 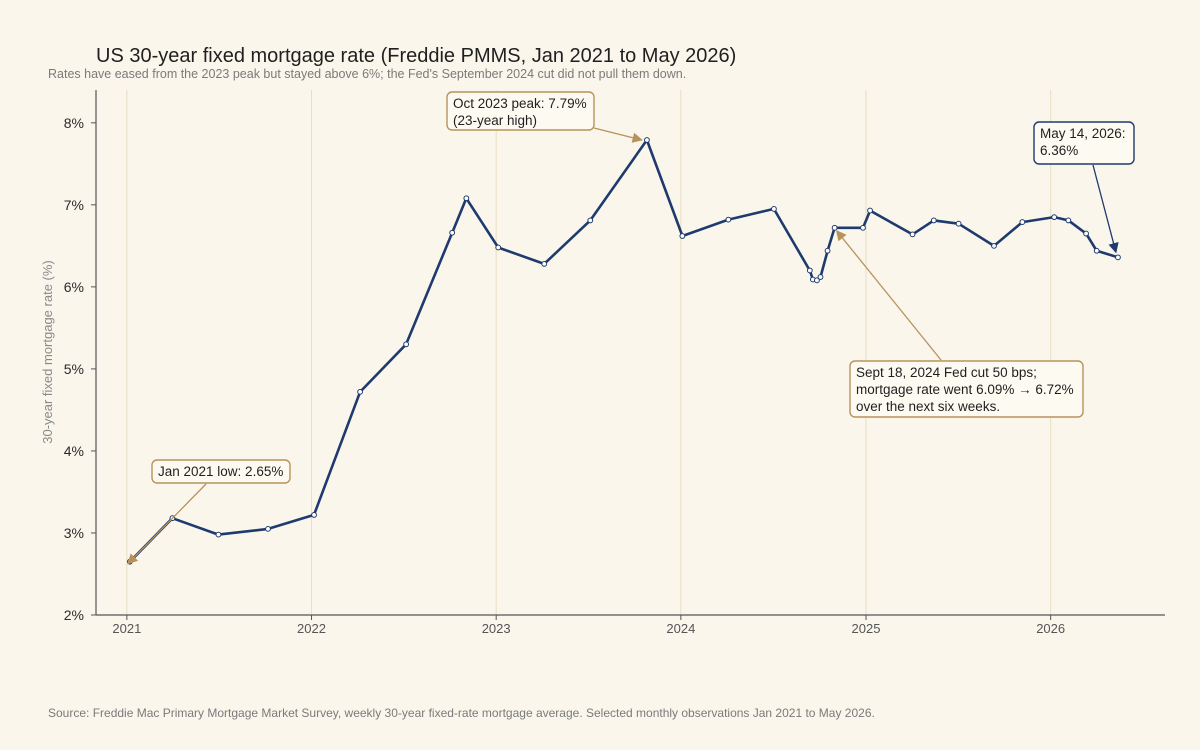 I want to click on annotation-arrow-cut, so click(x=888, y=295).